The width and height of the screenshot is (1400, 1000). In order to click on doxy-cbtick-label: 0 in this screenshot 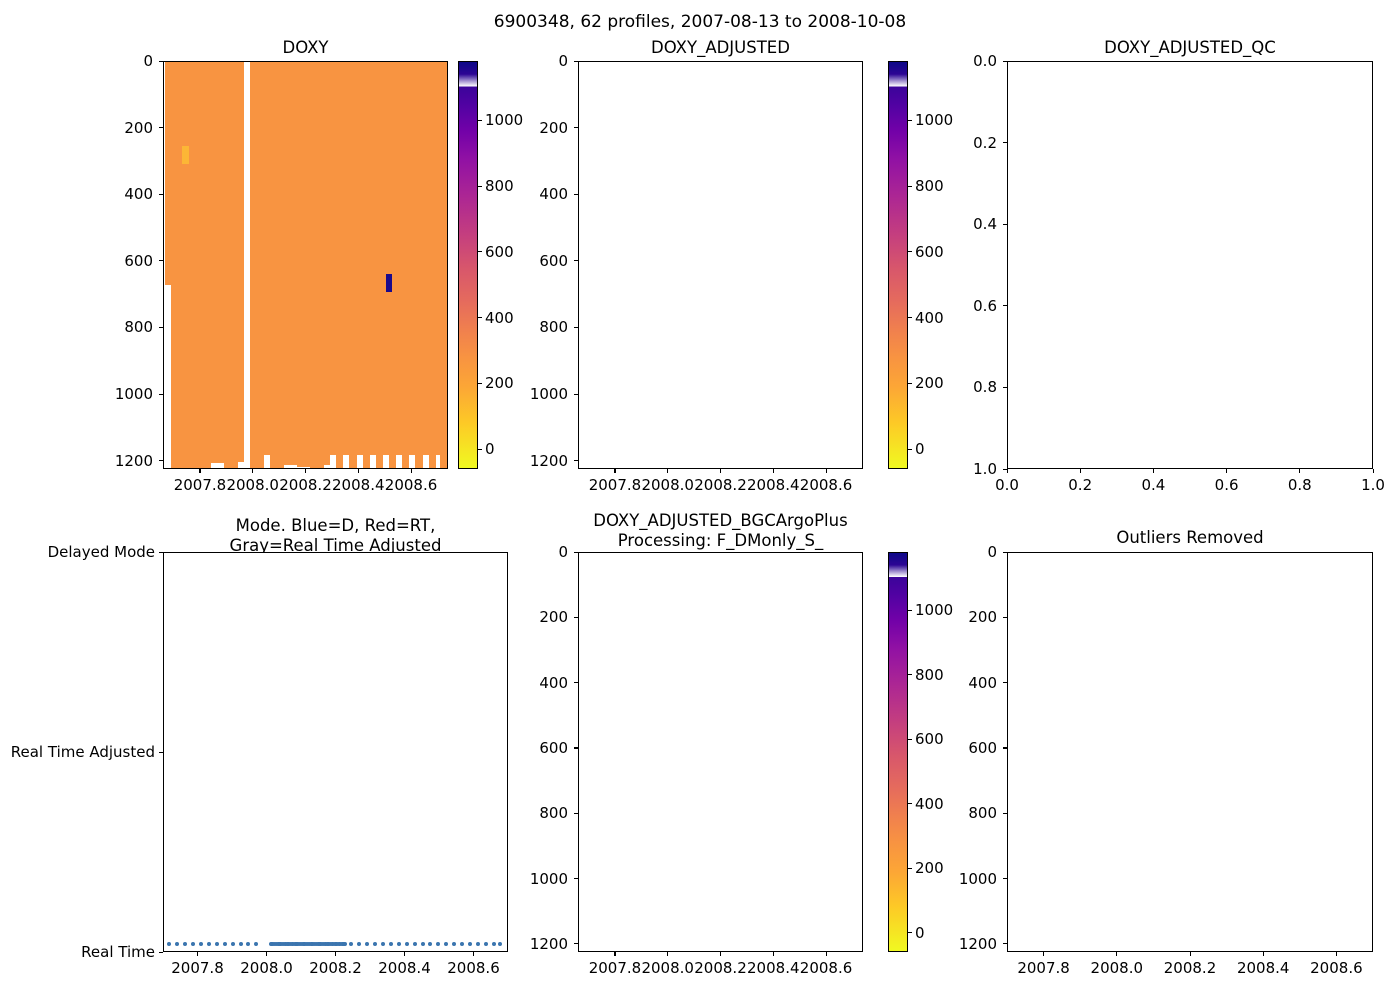, I will do `click(490, 449)`.